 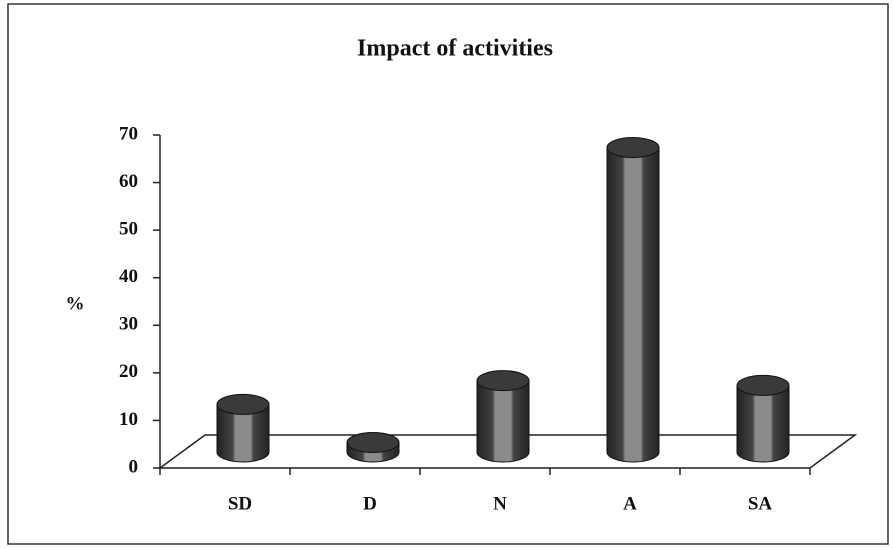 I want to click on x-tick-label: N, so click(x=500, y=503).